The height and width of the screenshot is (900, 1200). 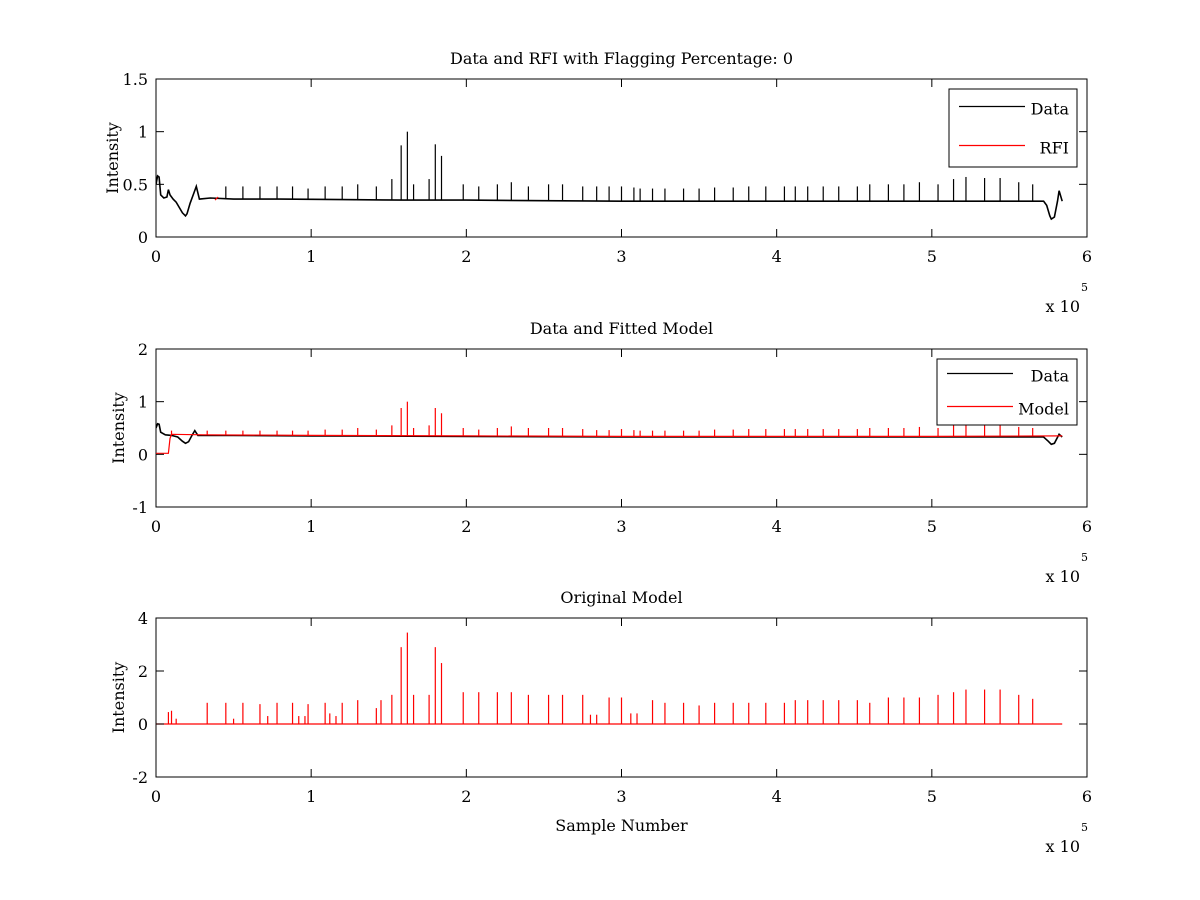 I want to click on y-tick-label: 1.5, so click(x=135, y=79).